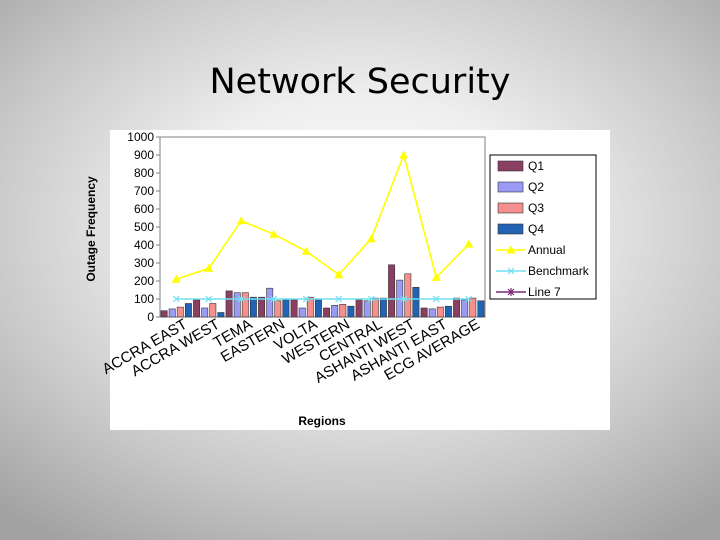 The width and height of the screenshot is (720, 540). I want to click on legend-label-q2: Q2, so click(536, 187).